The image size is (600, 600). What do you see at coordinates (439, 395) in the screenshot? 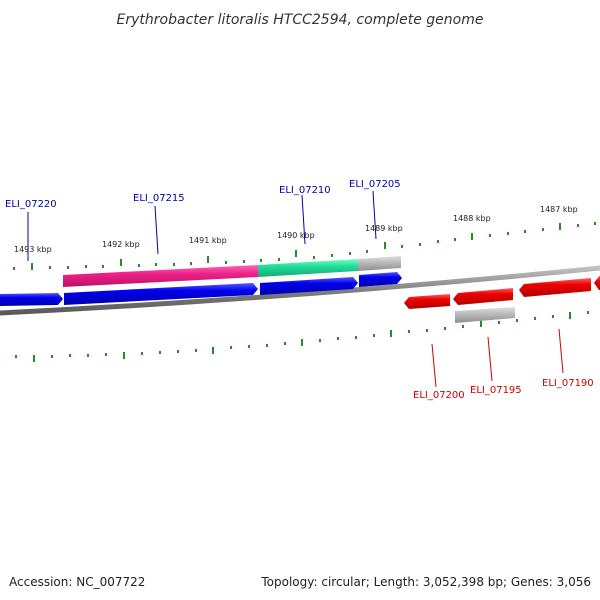
I see `gene-label-eli-07200: ELI_07200` at bounding box center [439, 395].